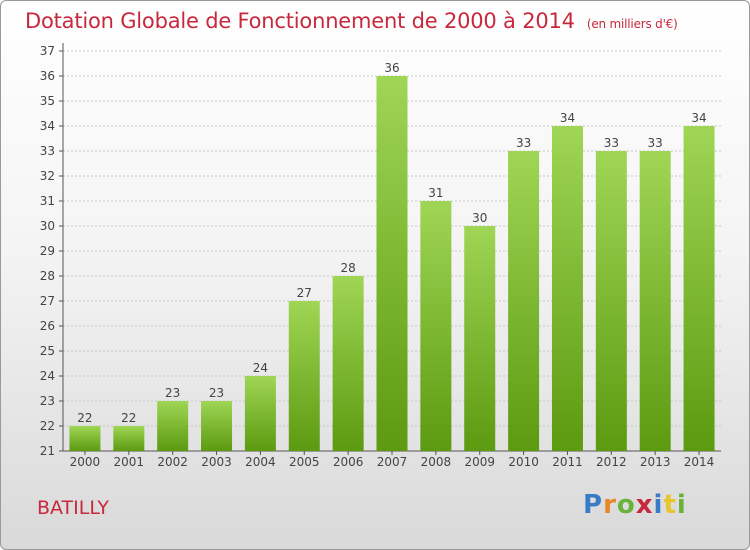 Image resolution: width=750 pixels, height=550 pixels. Describe the element at coordinates (611, 462) in the screenshot. I see `x-tick-label: 2012` at that location.